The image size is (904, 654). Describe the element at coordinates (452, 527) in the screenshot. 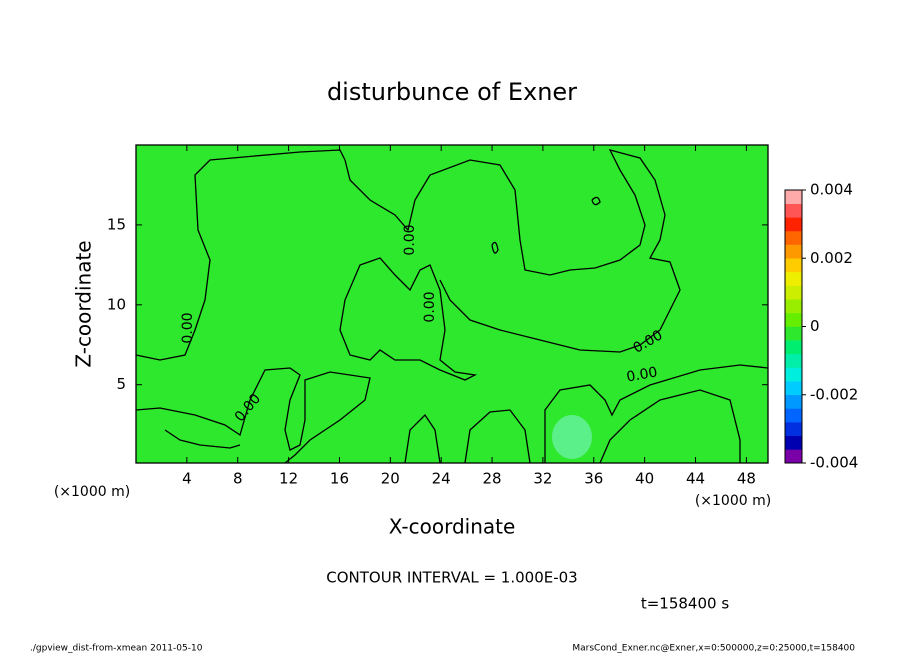

I see `x-axis-label: X-coordinate` at that location.